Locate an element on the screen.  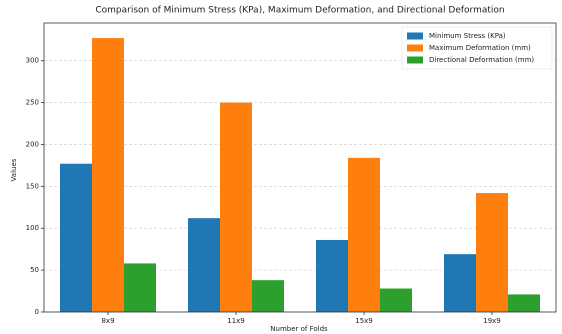
y-tick-label: 100 is located at coordinates (32, 228).